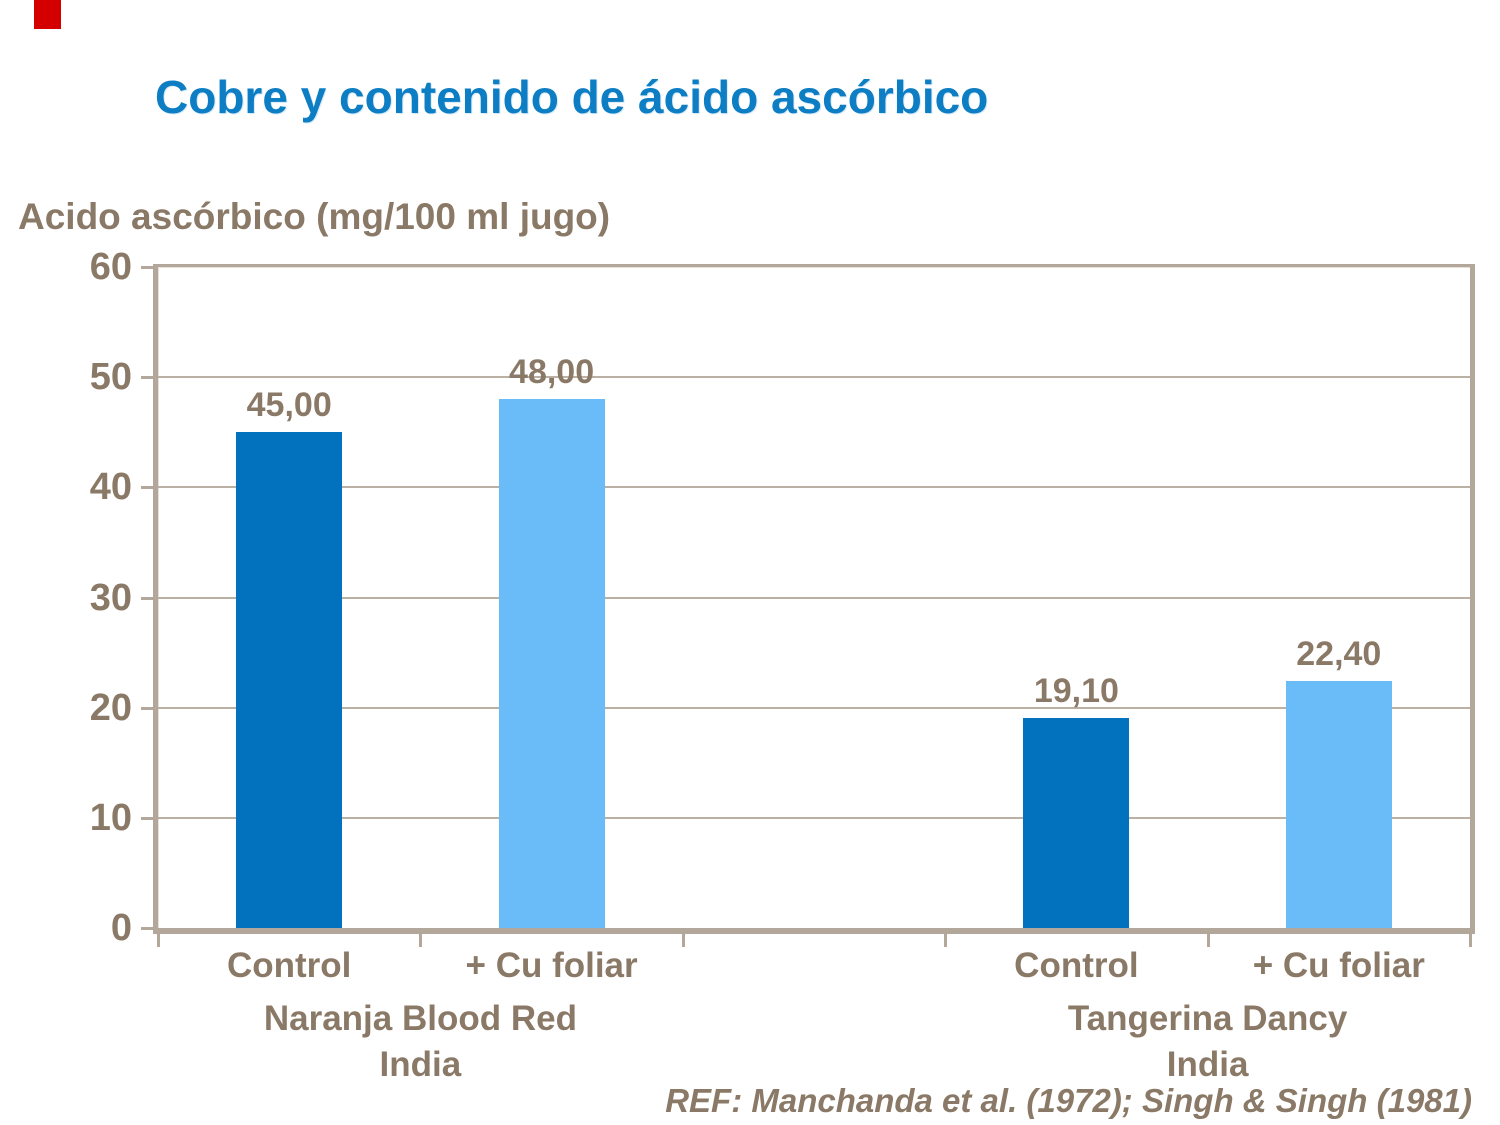 The height and width of the screenshot is (1125, 1500). Describe the element at coordinates (420, 1042) in the screenshot. I see `group-label: Naranja Blood Red India` at that location.